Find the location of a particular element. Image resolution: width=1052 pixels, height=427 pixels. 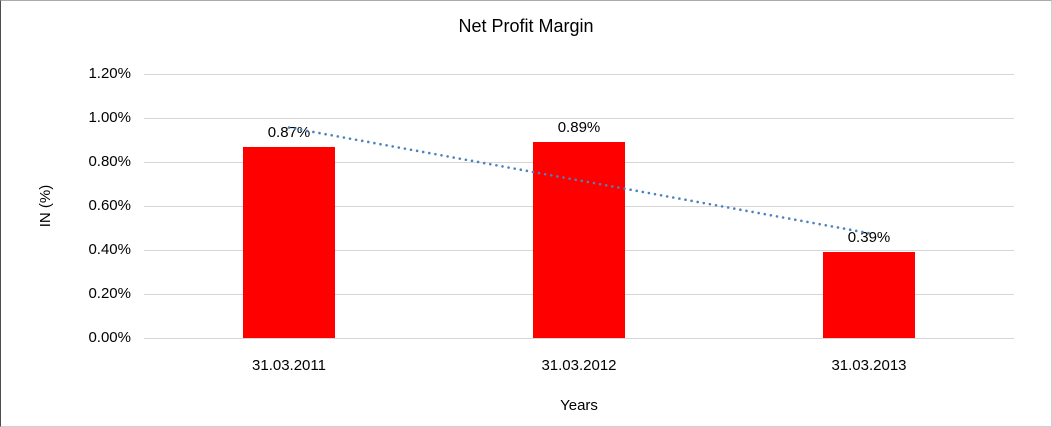

y-tick-label: 0.80% is located at coordinates (109, 161).